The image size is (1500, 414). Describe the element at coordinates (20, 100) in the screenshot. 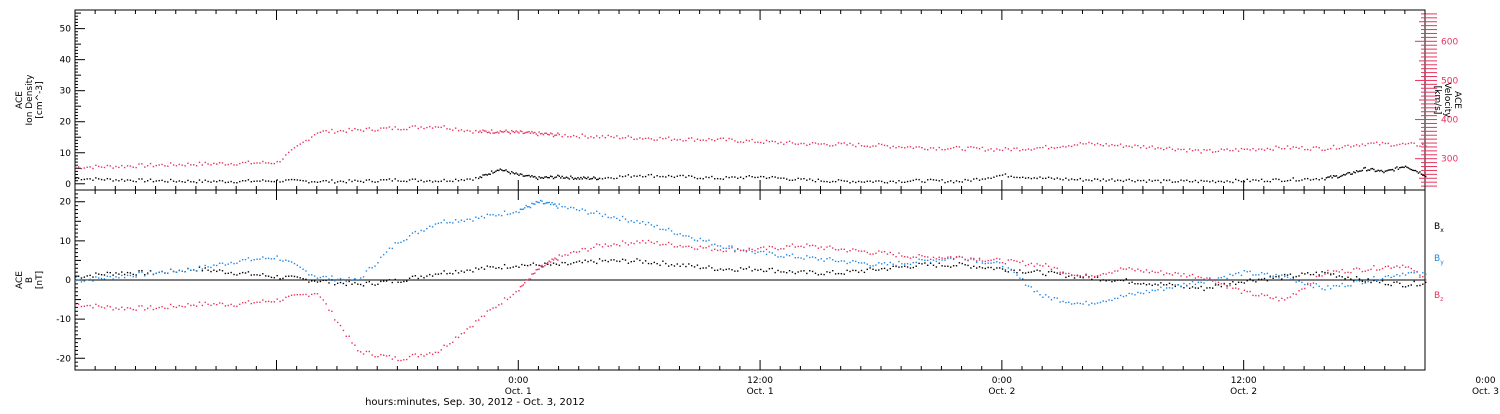

I see `density-axis-label-line: ACE` at that location.